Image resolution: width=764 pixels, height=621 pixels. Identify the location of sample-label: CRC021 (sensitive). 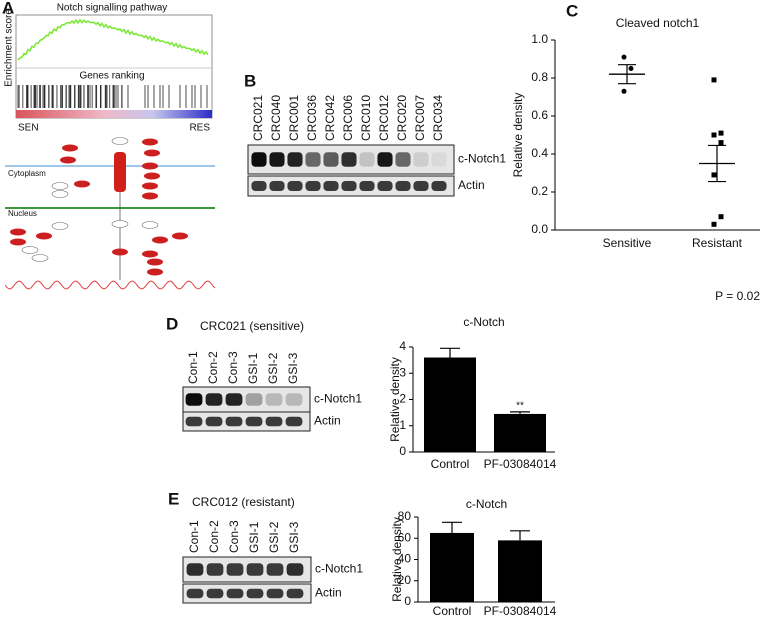
(252, 326).